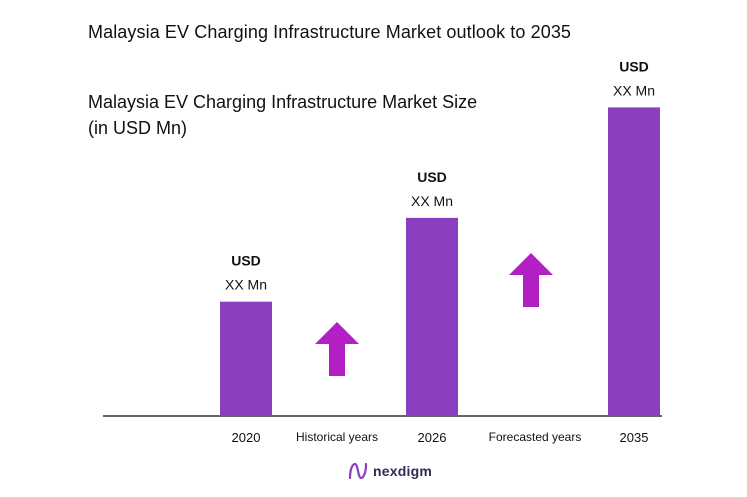  I want to click on data-label-unit-2026: USD, so click(432, 177).